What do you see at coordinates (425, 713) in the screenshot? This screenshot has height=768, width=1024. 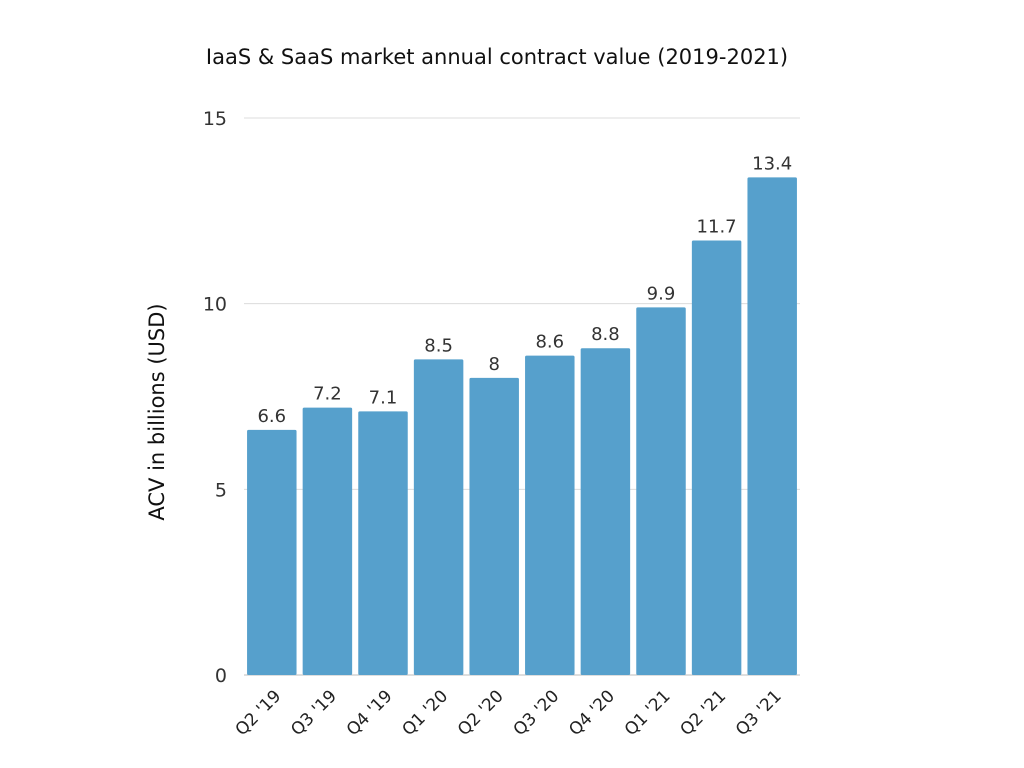 I see `x-tick-label: Q1 '20` at bounding box center [425, 713].